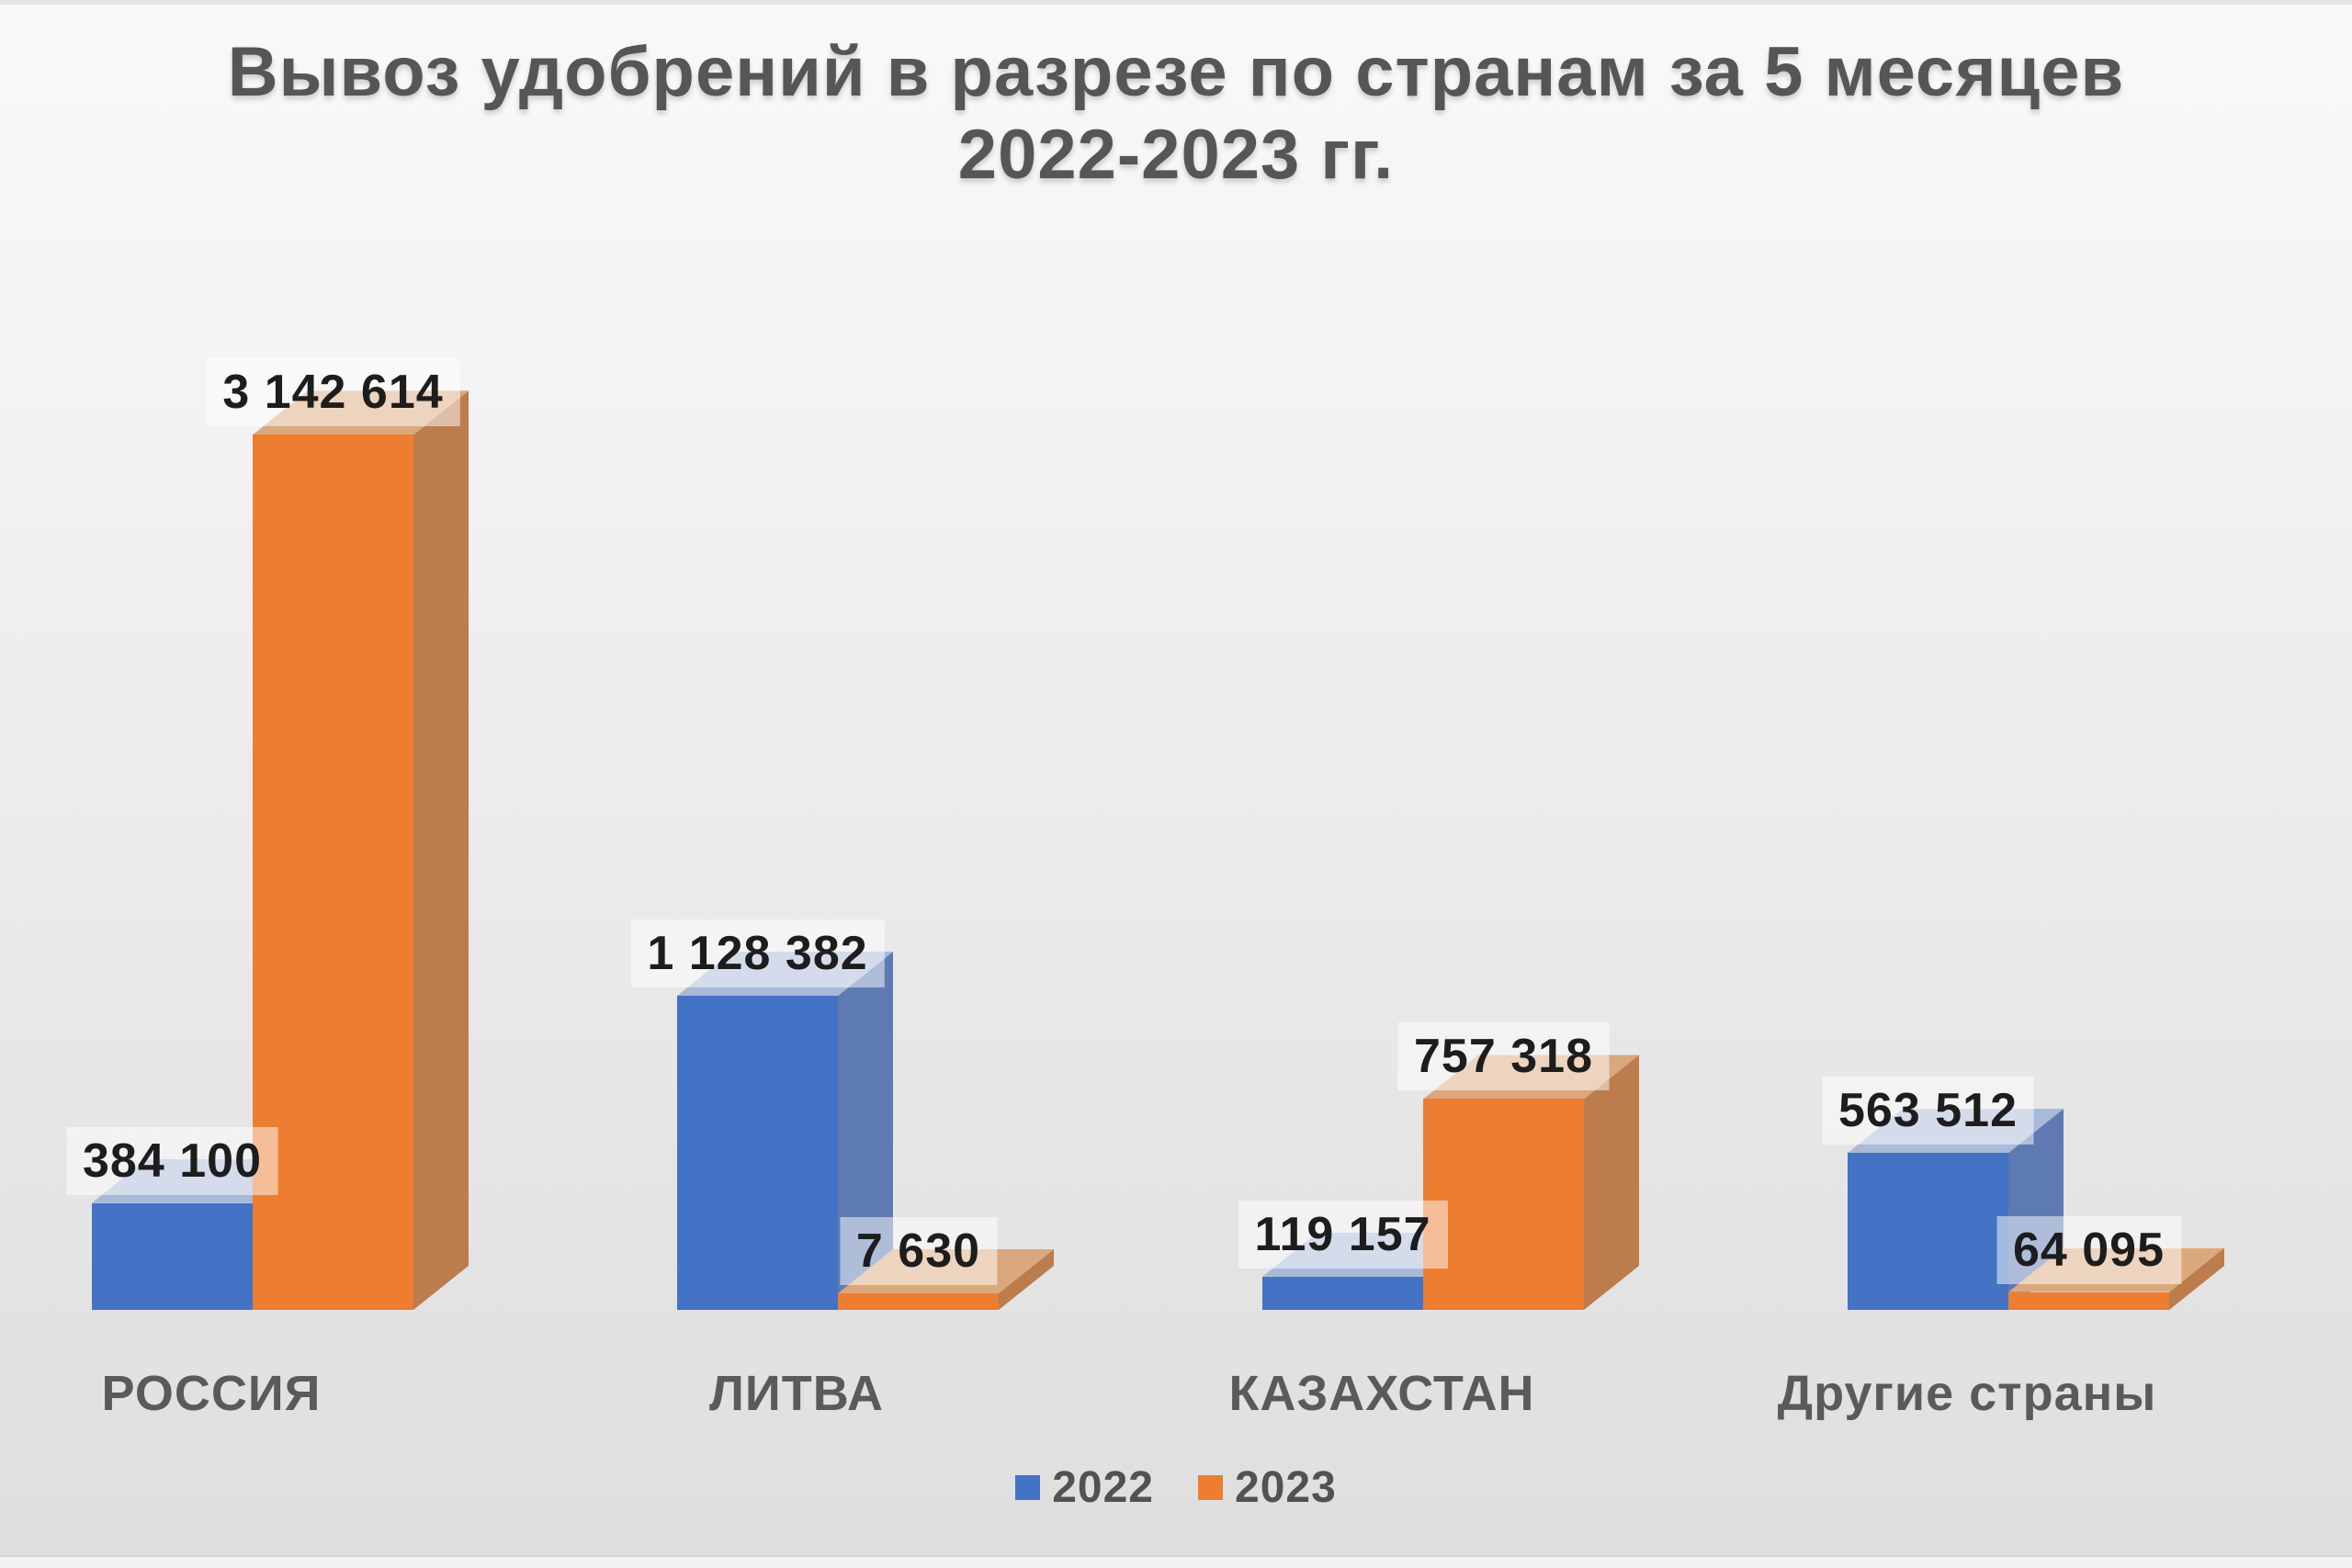  I want to click on chart-title-line2: 2022-2023 гг., so click(1176, 154).